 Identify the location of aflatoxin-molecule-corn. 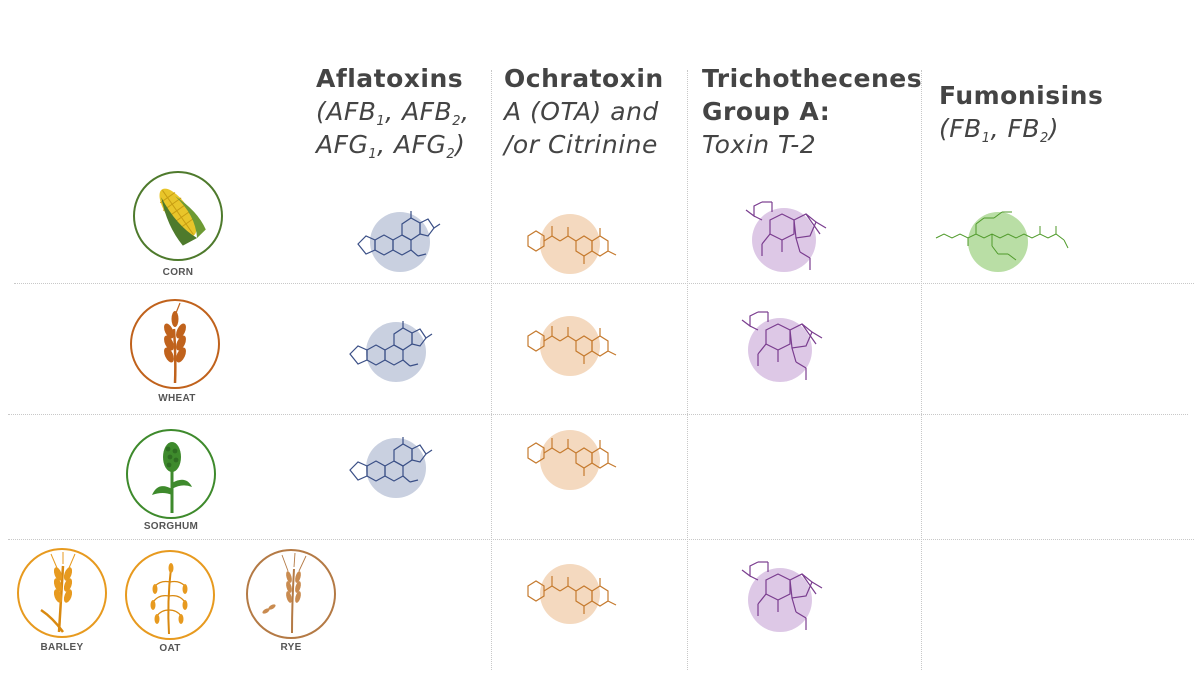
(398, 243).